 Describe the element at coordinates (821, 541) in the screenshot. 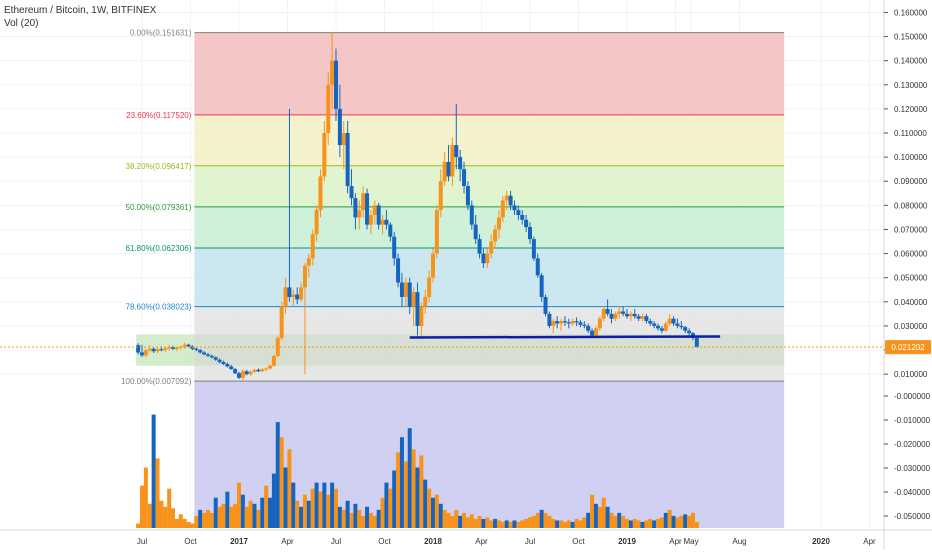

I see `time-tick-label: 2020` at that location.